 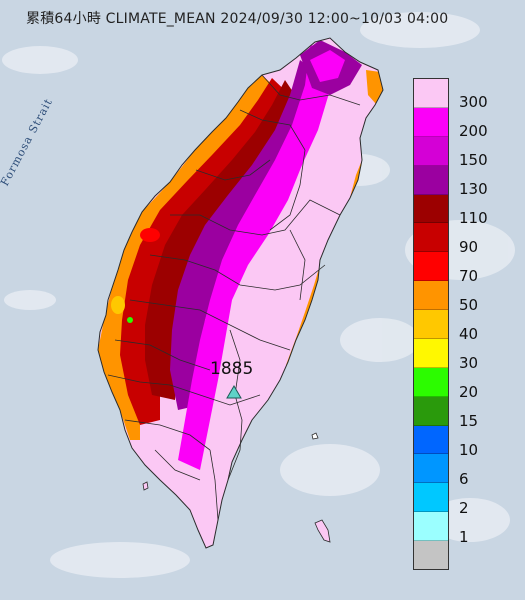 What do you see at coordinates (469, 334) in the screenshot?
I see `legend-label: 40` at bounding box center [469, 334].